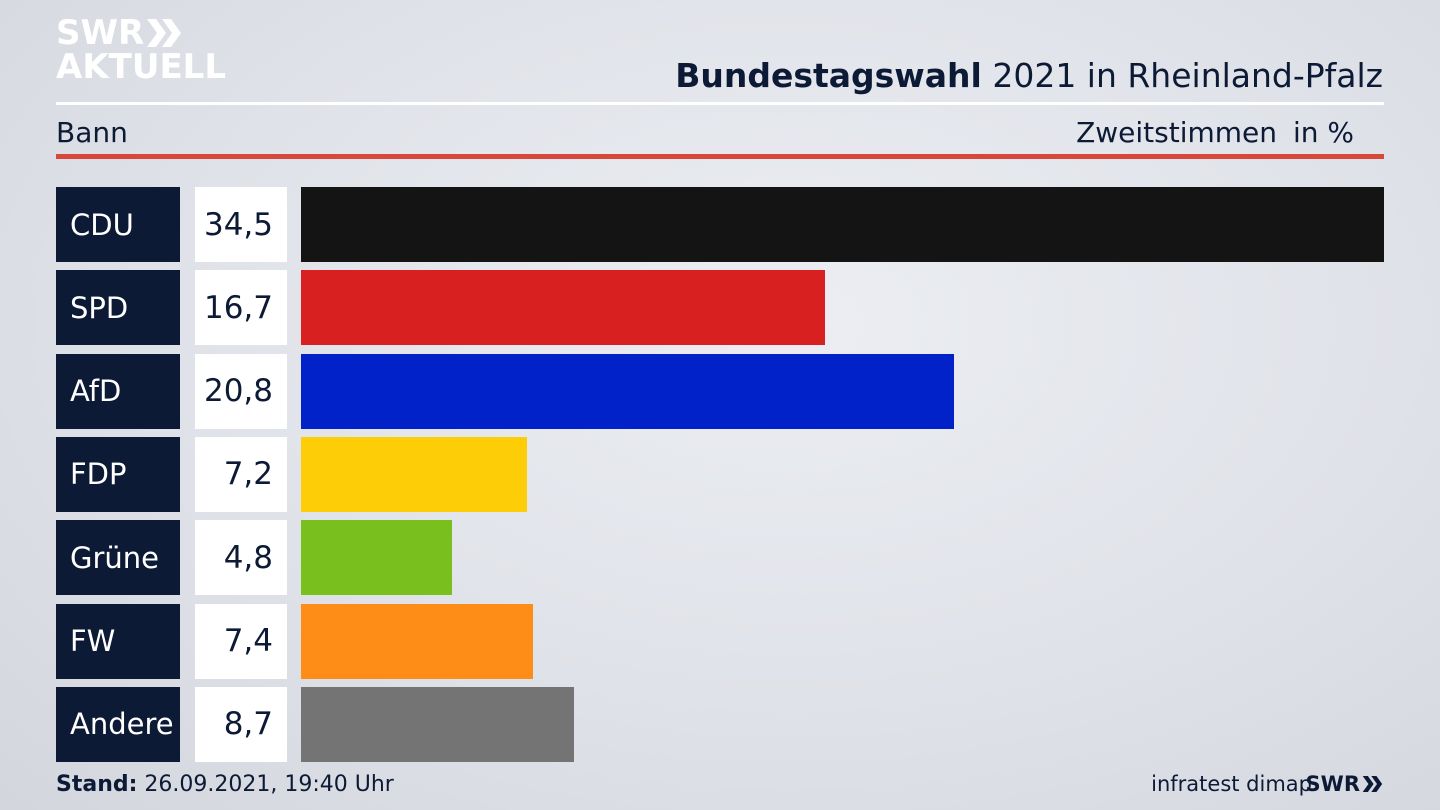  Describe the element at coordinates (241, 224) in the screenshot. I see `value-label: 34,5` at that location.